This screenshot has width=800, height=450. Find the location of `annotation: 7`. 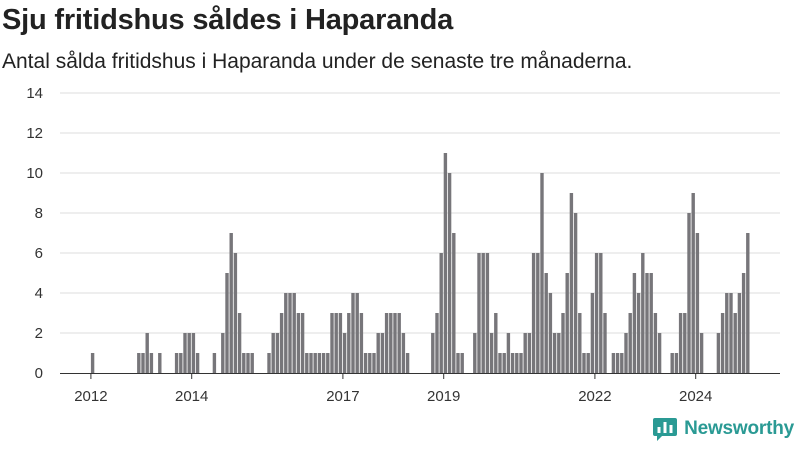

annotation: 7 is located at coordinates (755, 2).